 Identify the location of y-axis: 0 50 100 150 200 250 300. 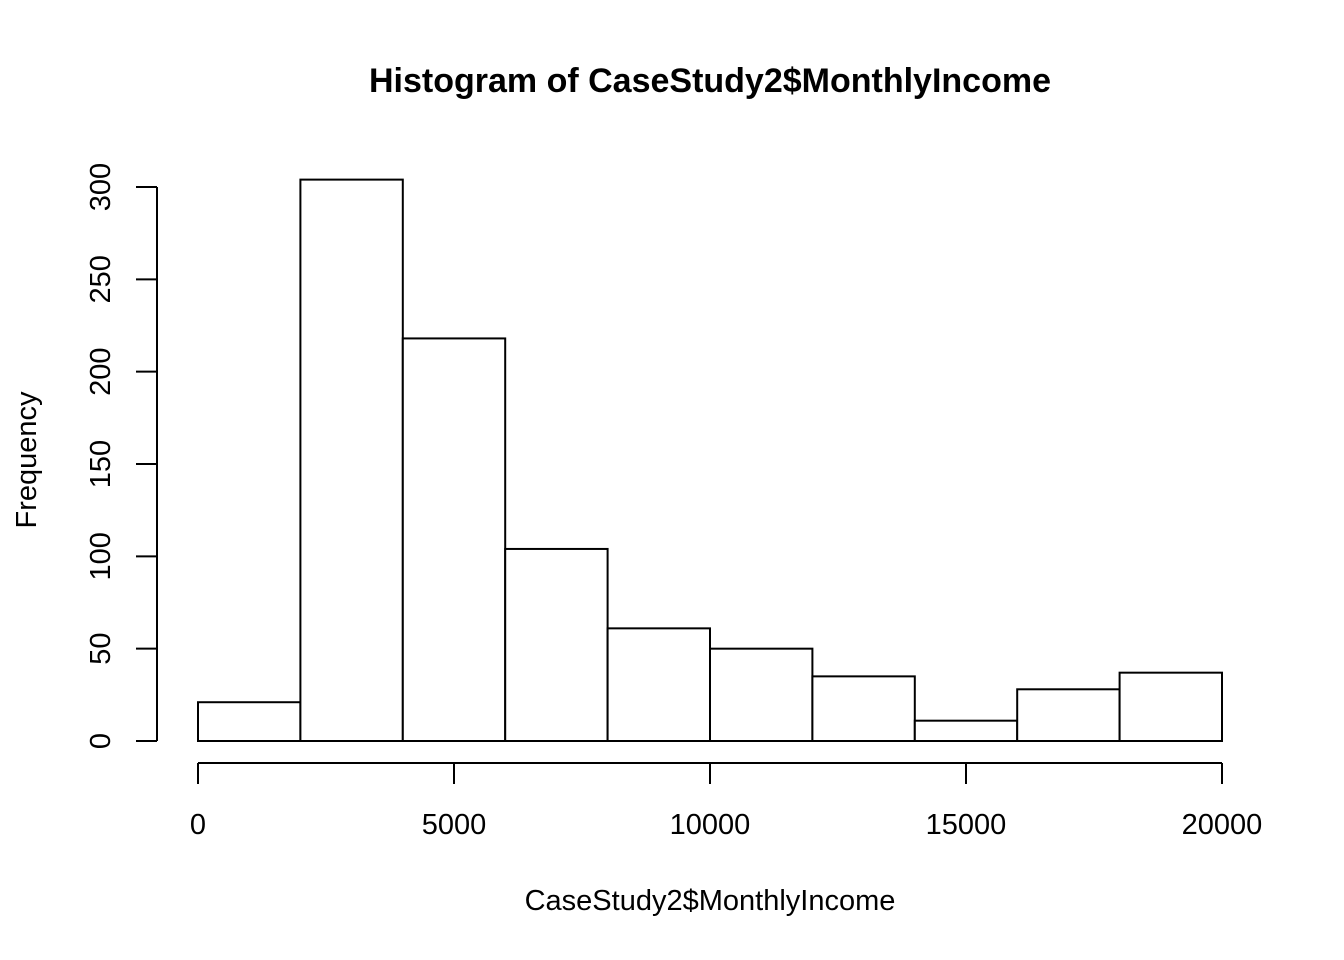
(121, 456).